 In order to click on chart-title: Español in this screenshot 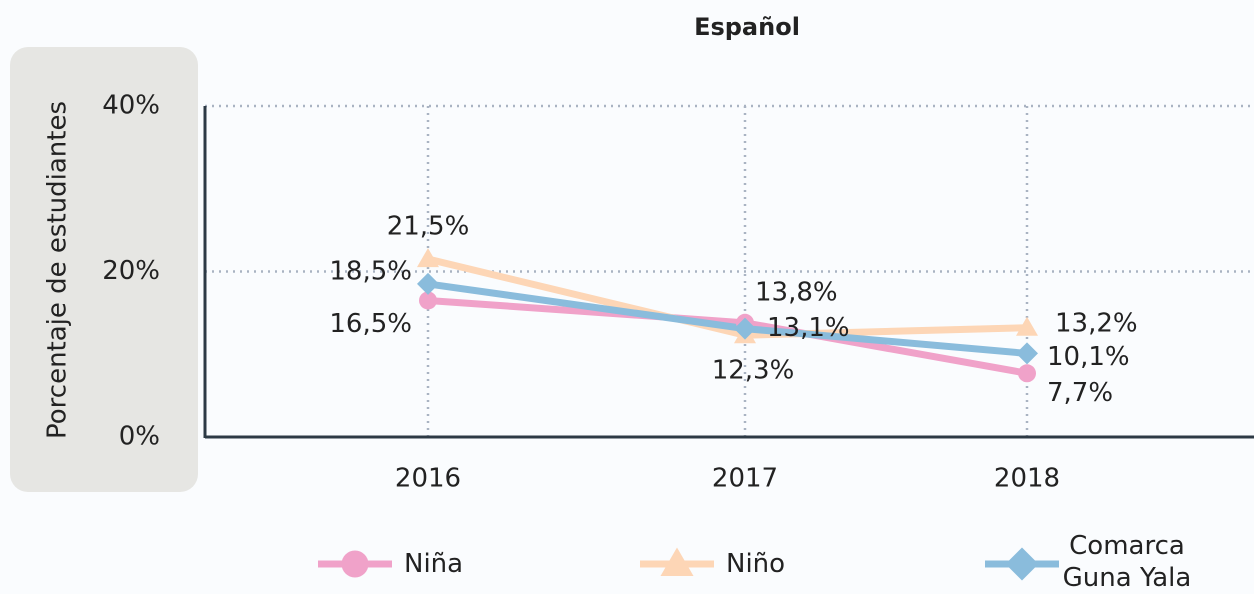, I will do `click(747, 27)`.